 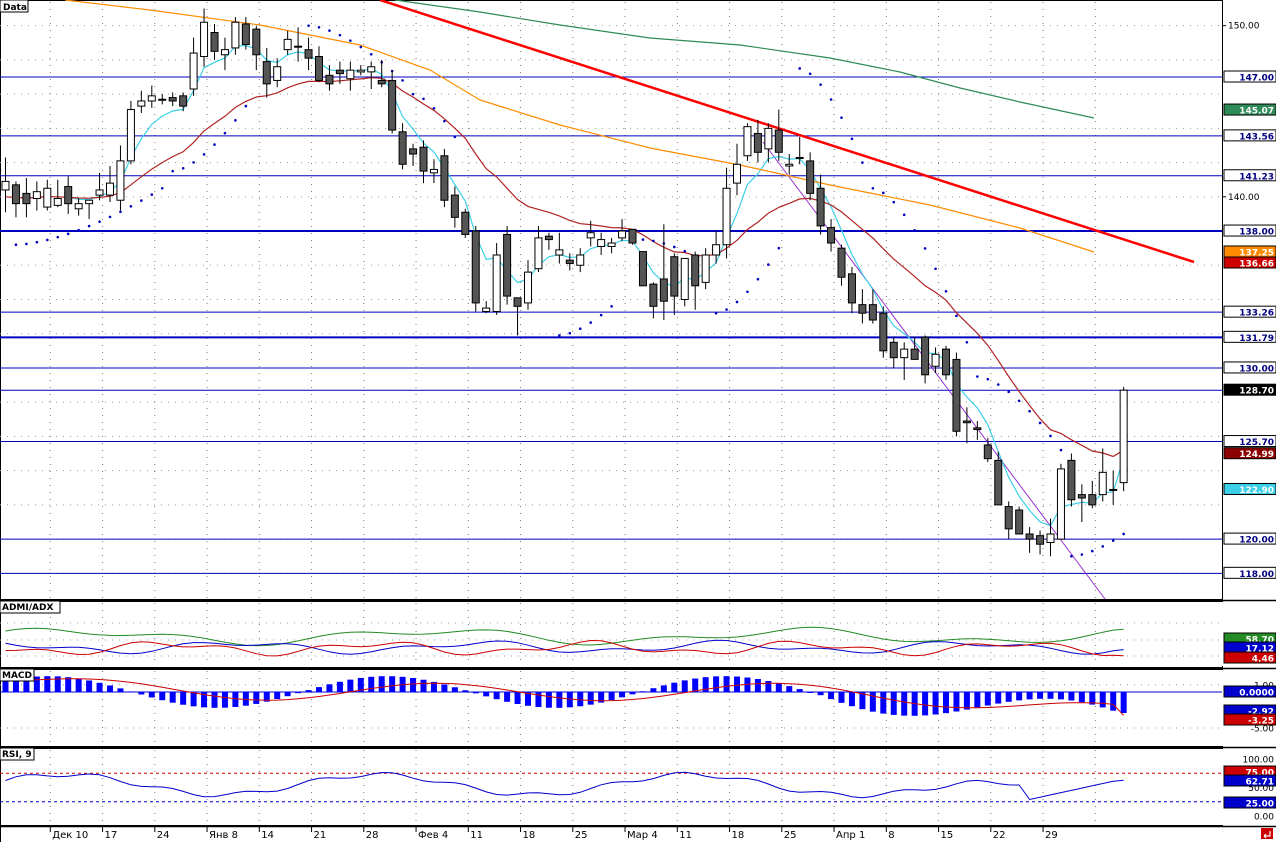 What do you see at coordinates (564, 696) in the screenshot?
I see `macd-histogram` at bounding box center [564, 696].